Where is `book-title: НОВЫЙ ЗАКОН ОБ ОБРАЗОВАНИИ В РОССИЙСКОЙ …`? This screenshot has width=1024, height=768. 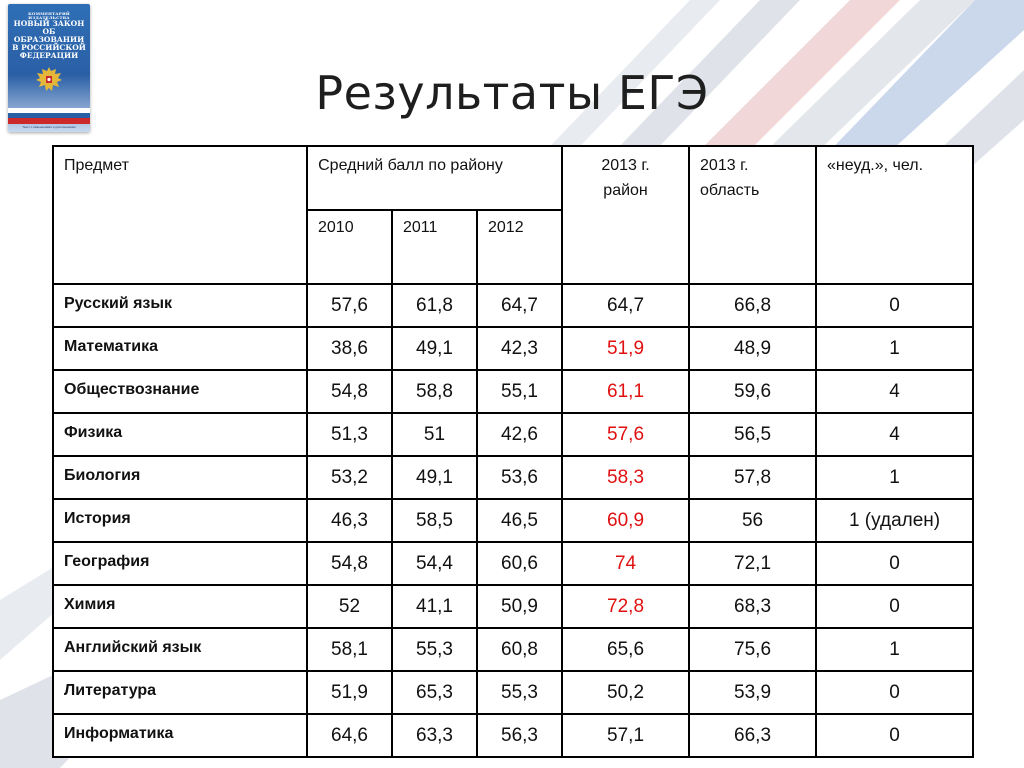
book-title: НОВЫЙ ЗАКОН ОБ ОБРАЗОВАНИИ В РОССИЙСКОЙ … is located at coordinates (49, 39).